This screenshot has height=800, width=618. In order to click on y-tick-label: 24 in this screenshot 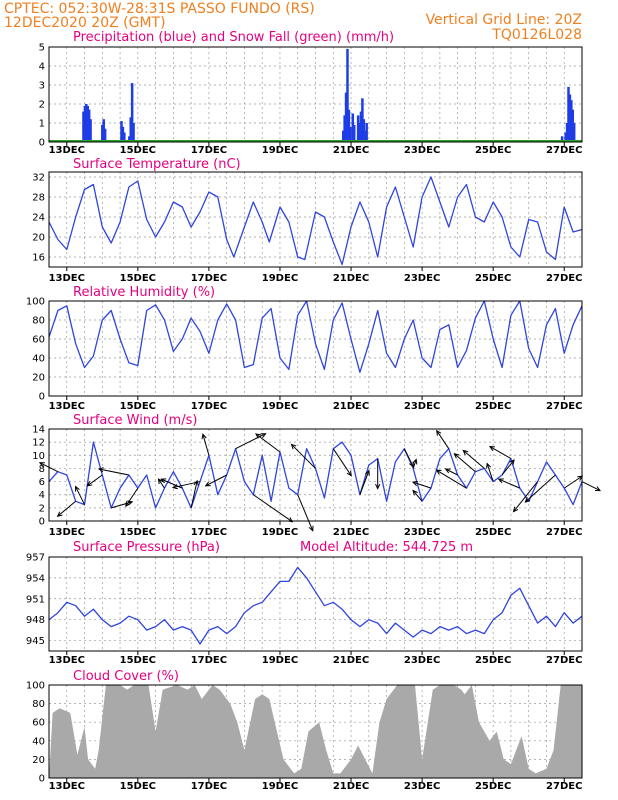, I will do `click(38, 218)`.